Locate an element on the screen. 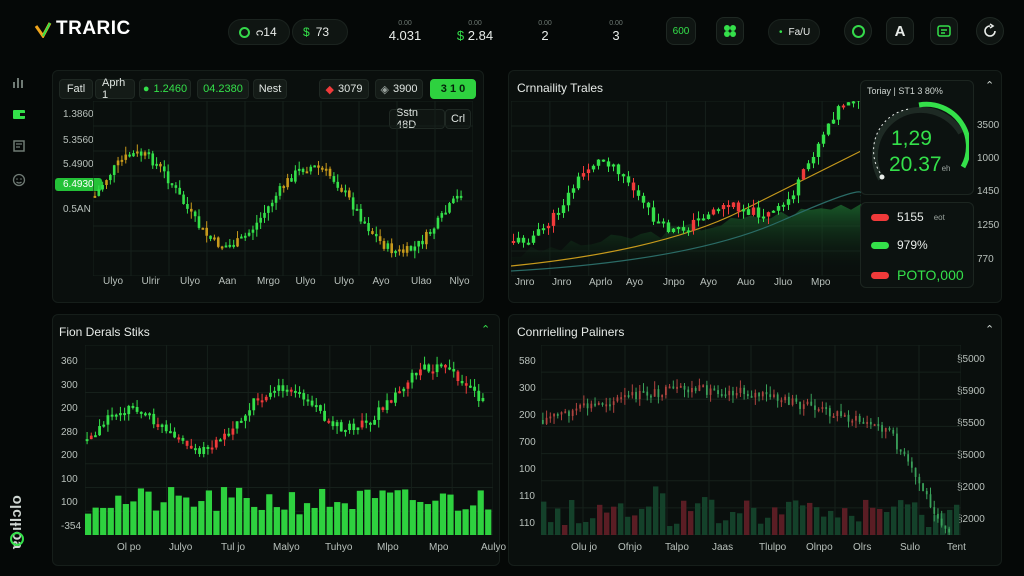 This screenshot has height=576, width=1024. subtool-btn-0: Sstn 48D is located at coordinates (417, 119).